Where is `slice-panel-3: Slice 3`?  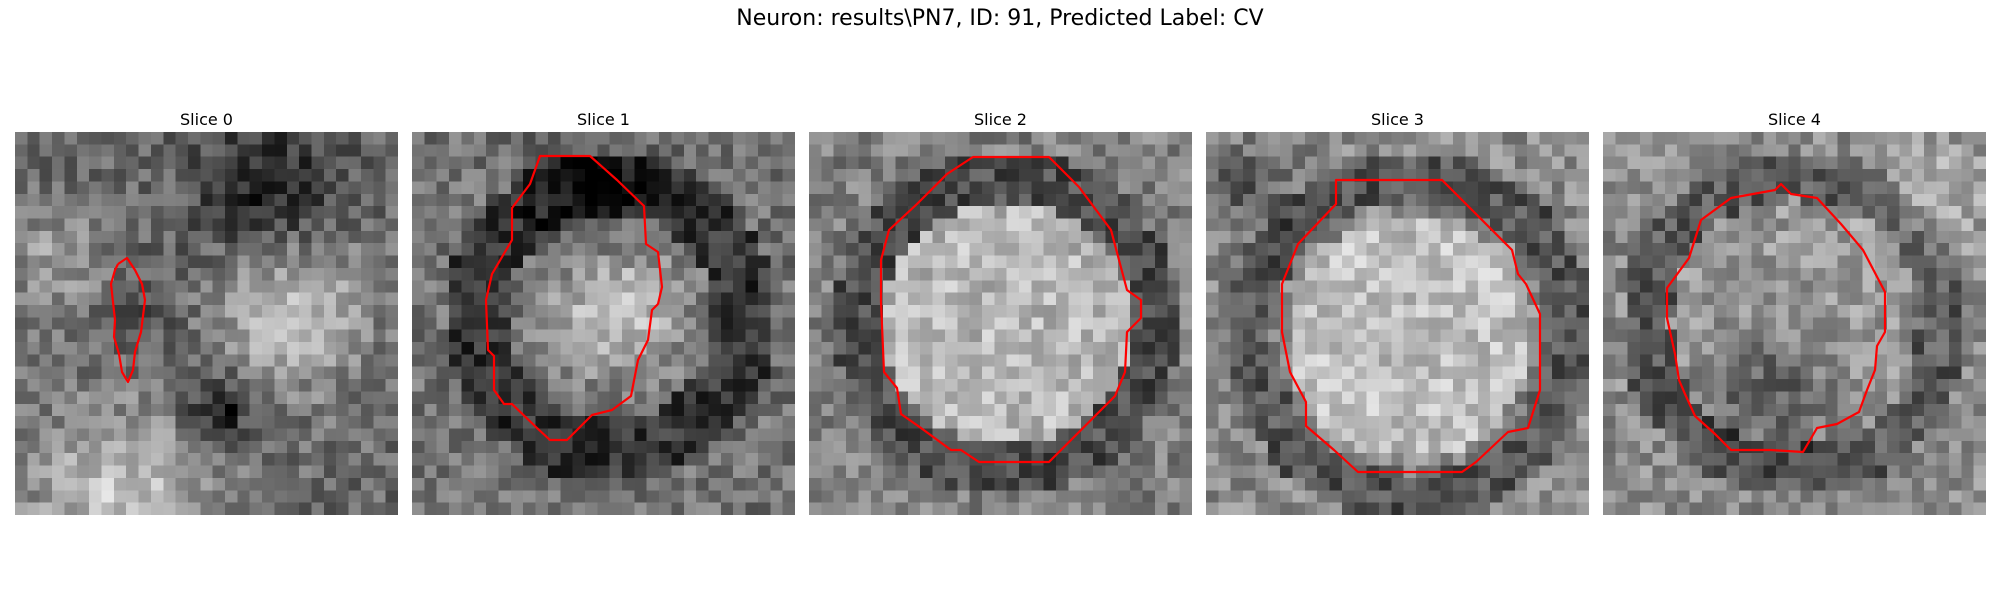 slice-panel-3: Slice 3 is located at coordinates (1397, 311).